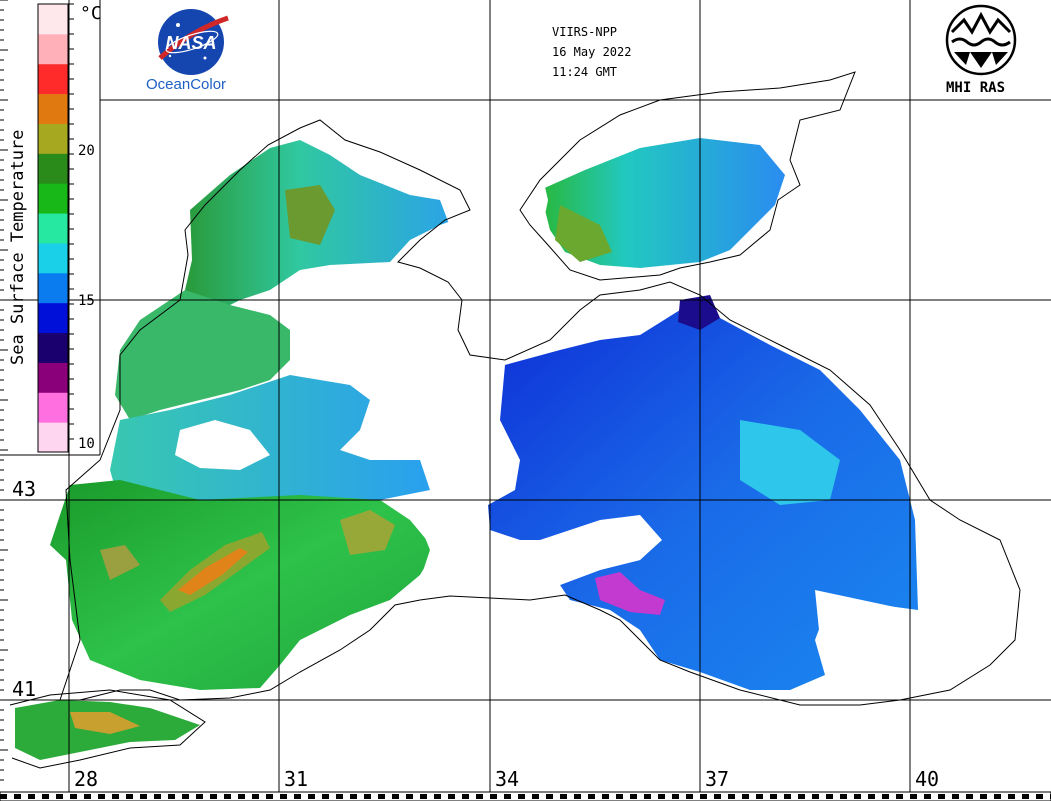  I want to click on colorbar, so click(55, 228).